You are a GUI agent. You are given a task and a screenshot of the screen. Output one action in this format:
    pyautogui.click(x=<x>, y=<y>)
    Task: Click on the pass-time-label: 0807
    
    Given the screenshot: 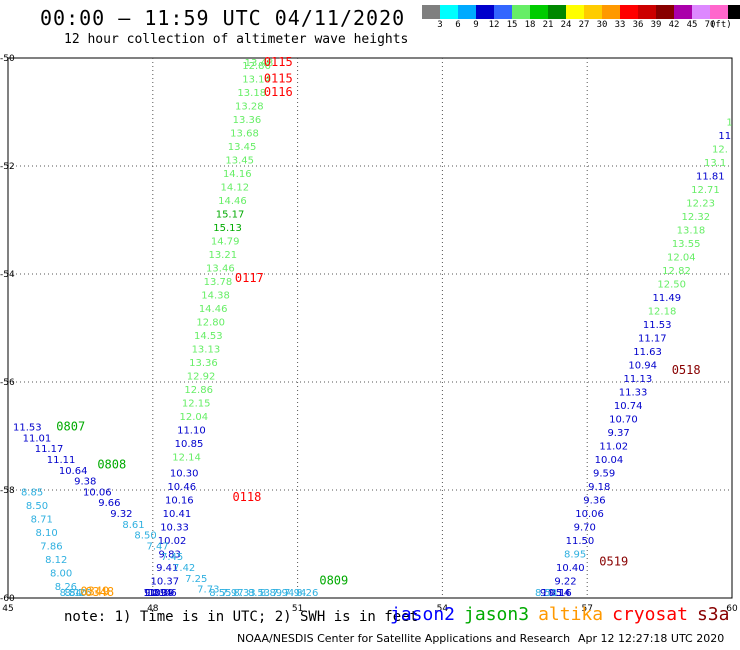 What is the action you would take?
    pyautogui.click(x=70, y=427)
    